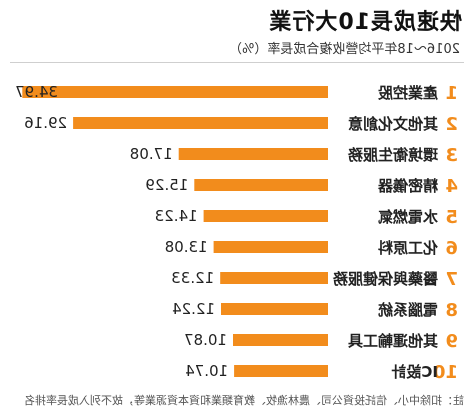 This screenshot has width=474, height=417. I want to click on rank-label: 3, so click(451, 155).